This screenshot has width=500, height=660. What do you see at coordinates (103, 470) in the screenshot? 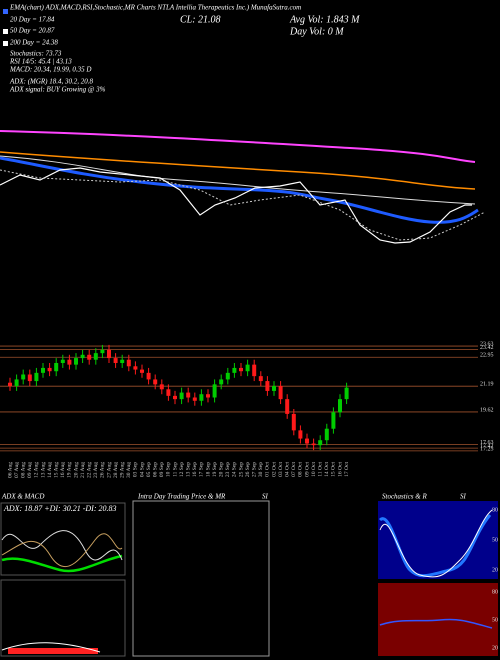
I see `x-tick-label: 26 Aug` at bounding box center [103, 470].